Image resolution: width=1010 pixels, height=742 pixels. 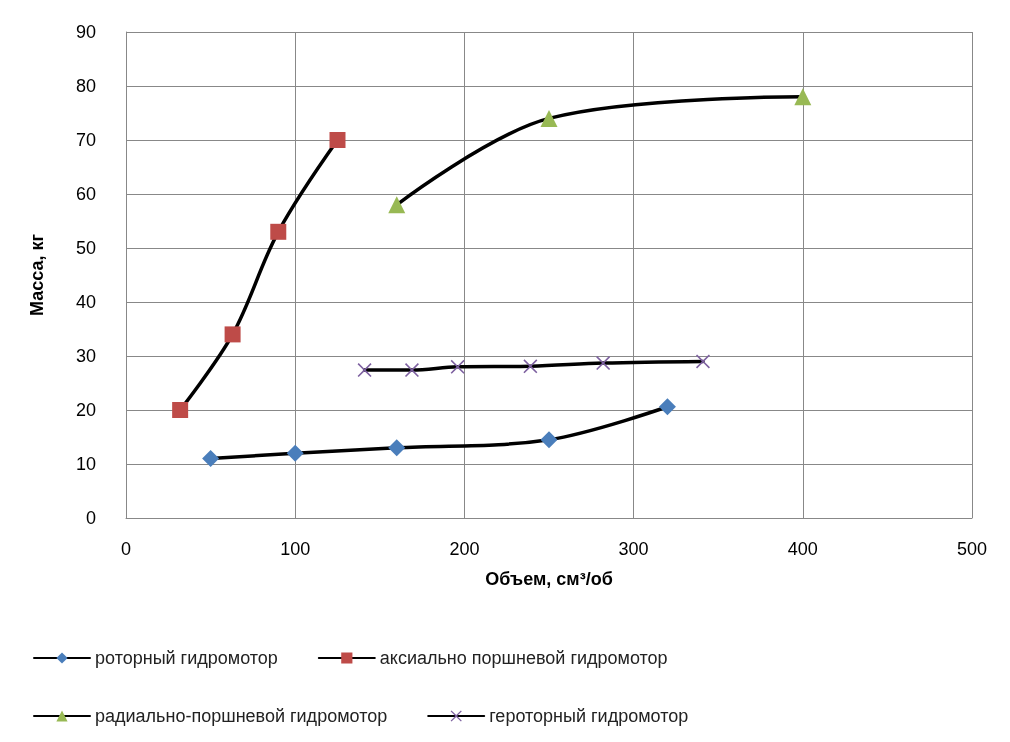 What do you see at coordinates (85, 194) in the screenshot?
I see `y-tick-label: 60` at bounding box center [85, 194].